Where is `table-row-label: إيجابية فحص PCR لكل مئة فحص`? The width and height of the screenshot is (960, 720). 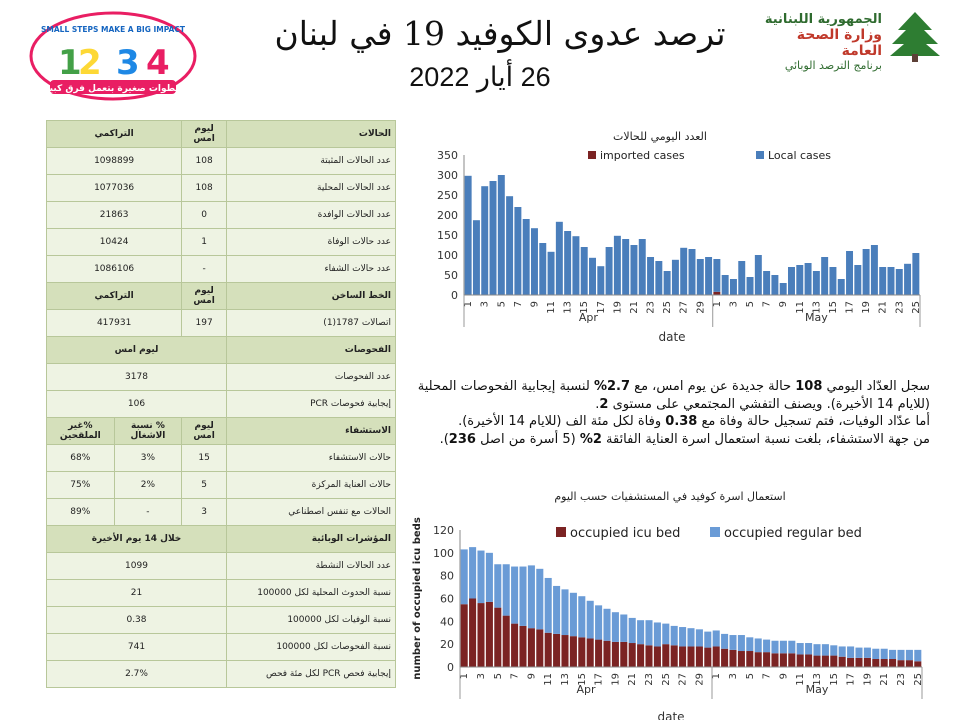 table-row-label: إيجابية فحص PCR لكل مئة فحص is located at coordinates (311, 674).